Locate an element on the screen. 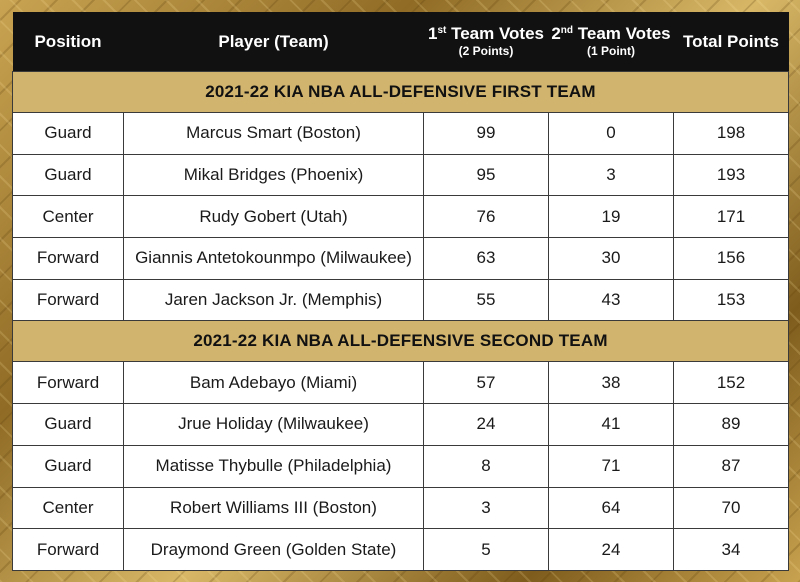  total-points-cell: 153 is located at coordinates (731, 300).